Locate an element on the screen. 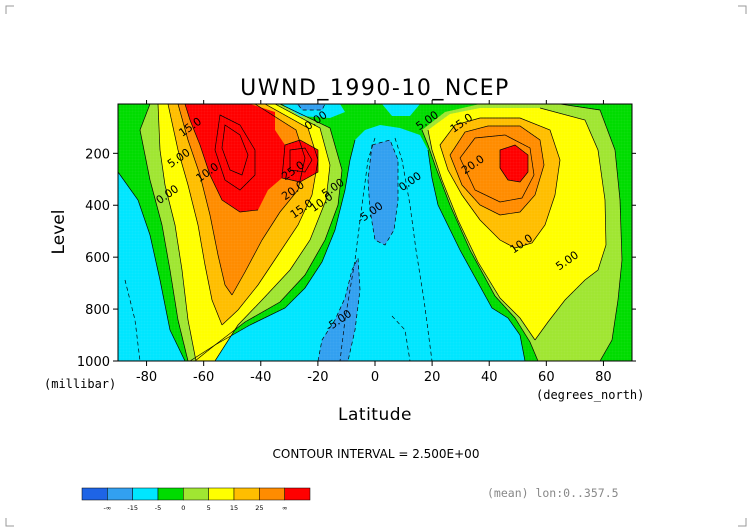  legend-label: ∞ is located at coordinates (284, 508).